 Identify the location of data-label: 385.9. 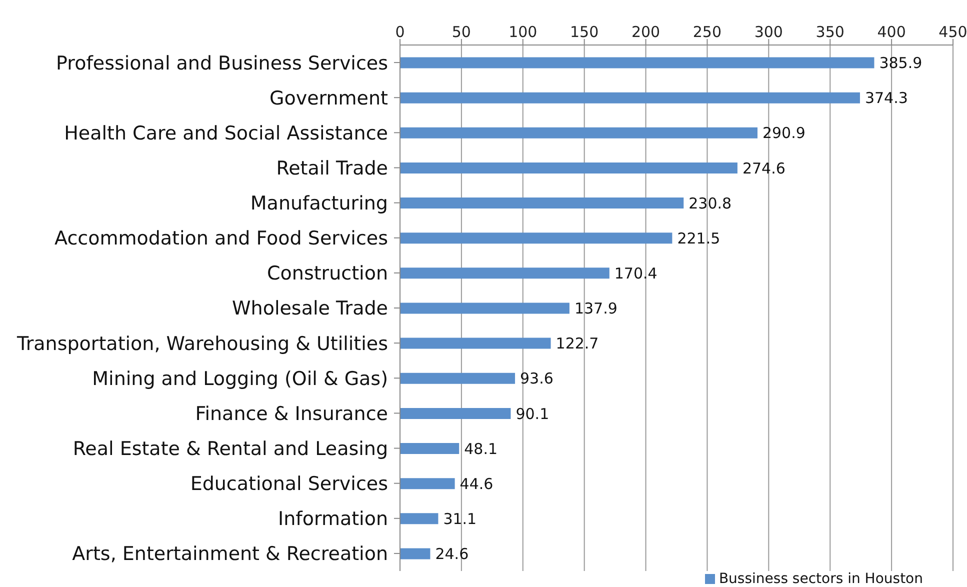
(900, 63).